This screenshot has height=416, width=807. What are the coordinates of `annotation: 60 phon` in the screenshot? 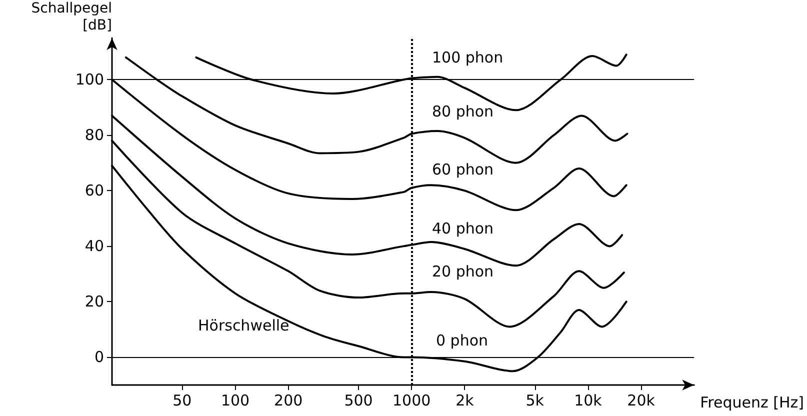 It's located at (463, 169).